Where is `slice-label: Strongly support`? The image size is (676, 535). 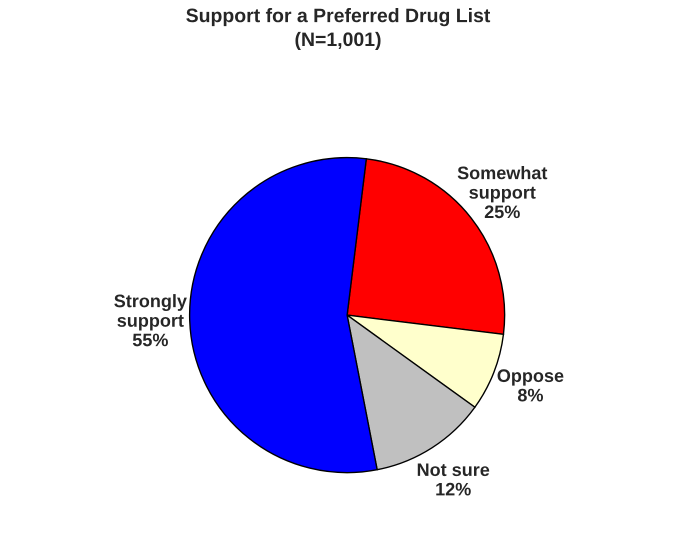
slice-label: Strongly support is located at coordinates (150, 312).